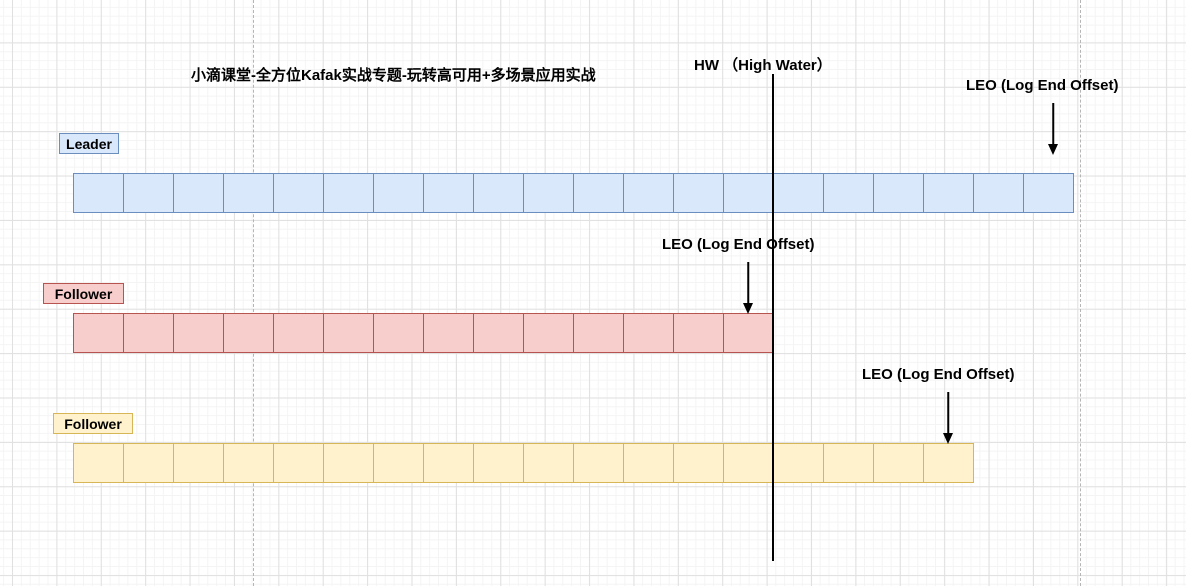  I want to click on leo-label-follower-1: LEO (Log End Offset), so click(738, 244).